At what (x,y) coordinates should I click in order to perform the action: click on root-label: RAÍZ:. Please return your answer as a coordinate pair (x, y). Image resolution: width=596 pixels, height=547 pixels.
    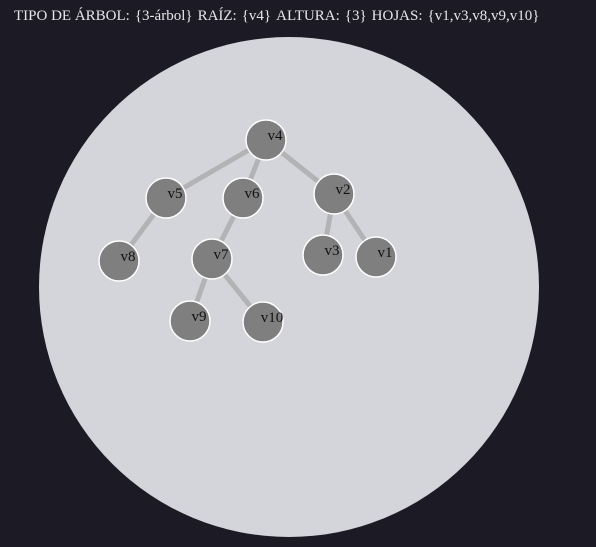
    Looking at the image, I should click on (217, 16).